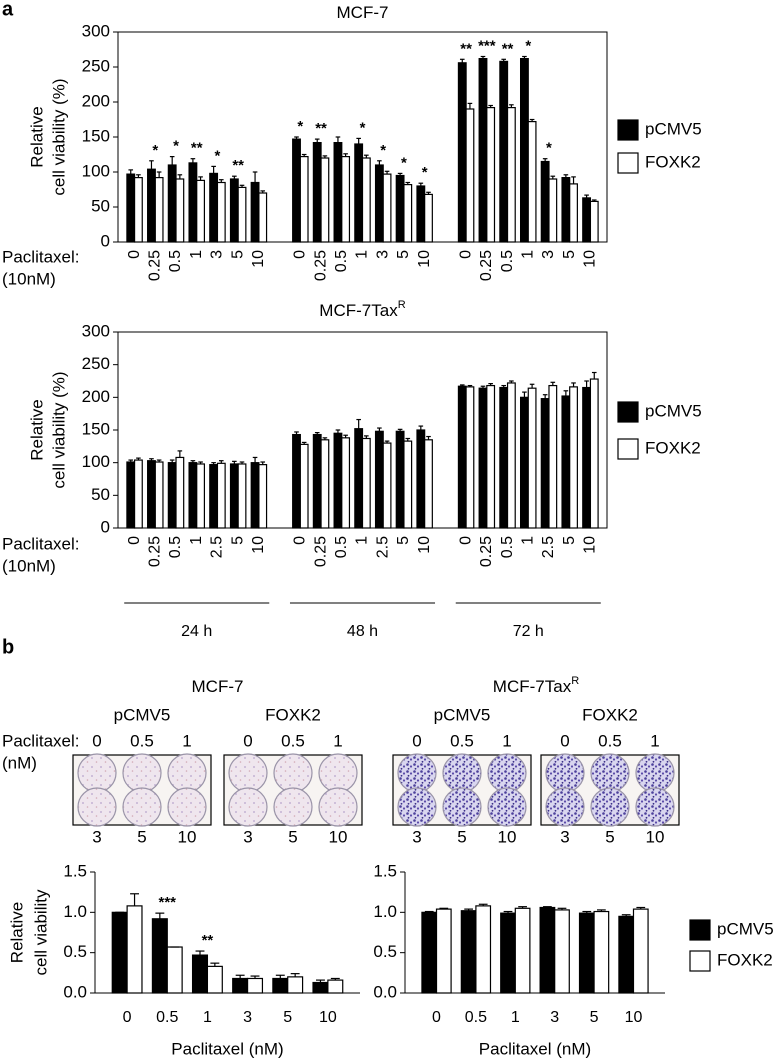 The width and height of the screenshot is (776, 1062). What do you see at coordinates (175, 261) in the screenshot?
I see `x-tick-label: 0.5` at bounding box center [175, 261].